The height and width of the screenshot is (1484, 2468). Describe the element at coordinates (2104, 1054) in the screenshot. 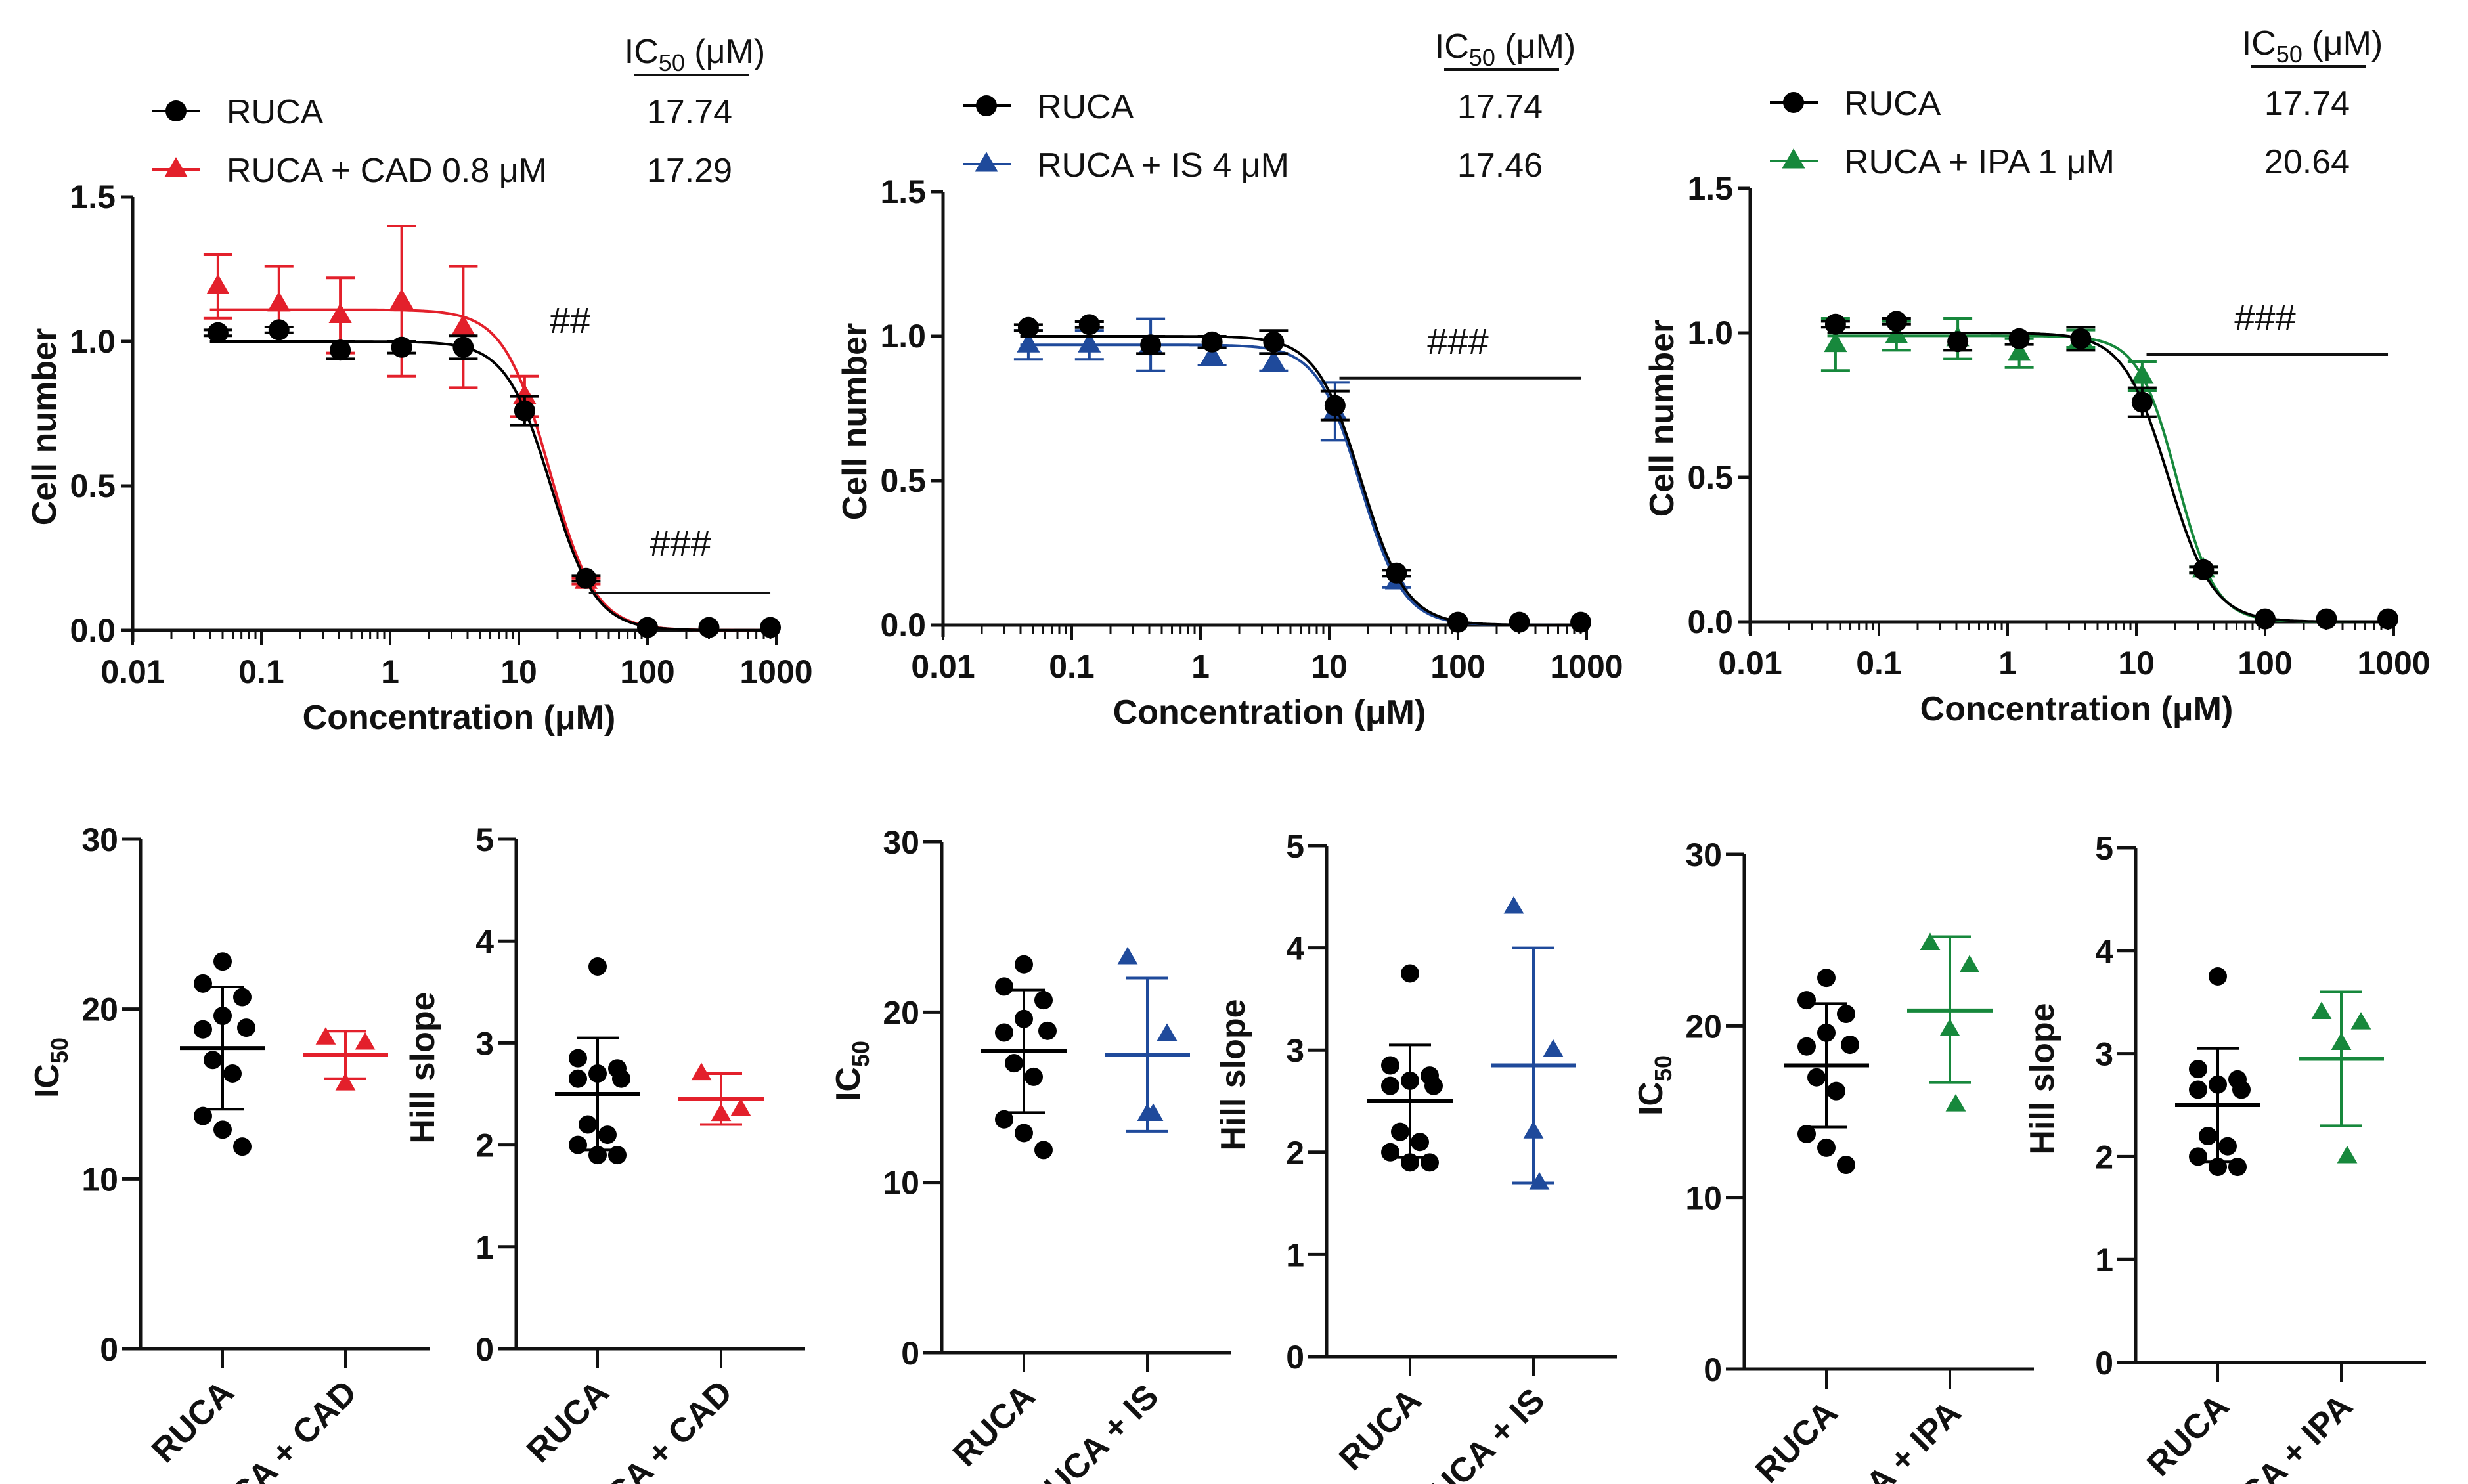

I see `y-tick-label: 3` at that location.